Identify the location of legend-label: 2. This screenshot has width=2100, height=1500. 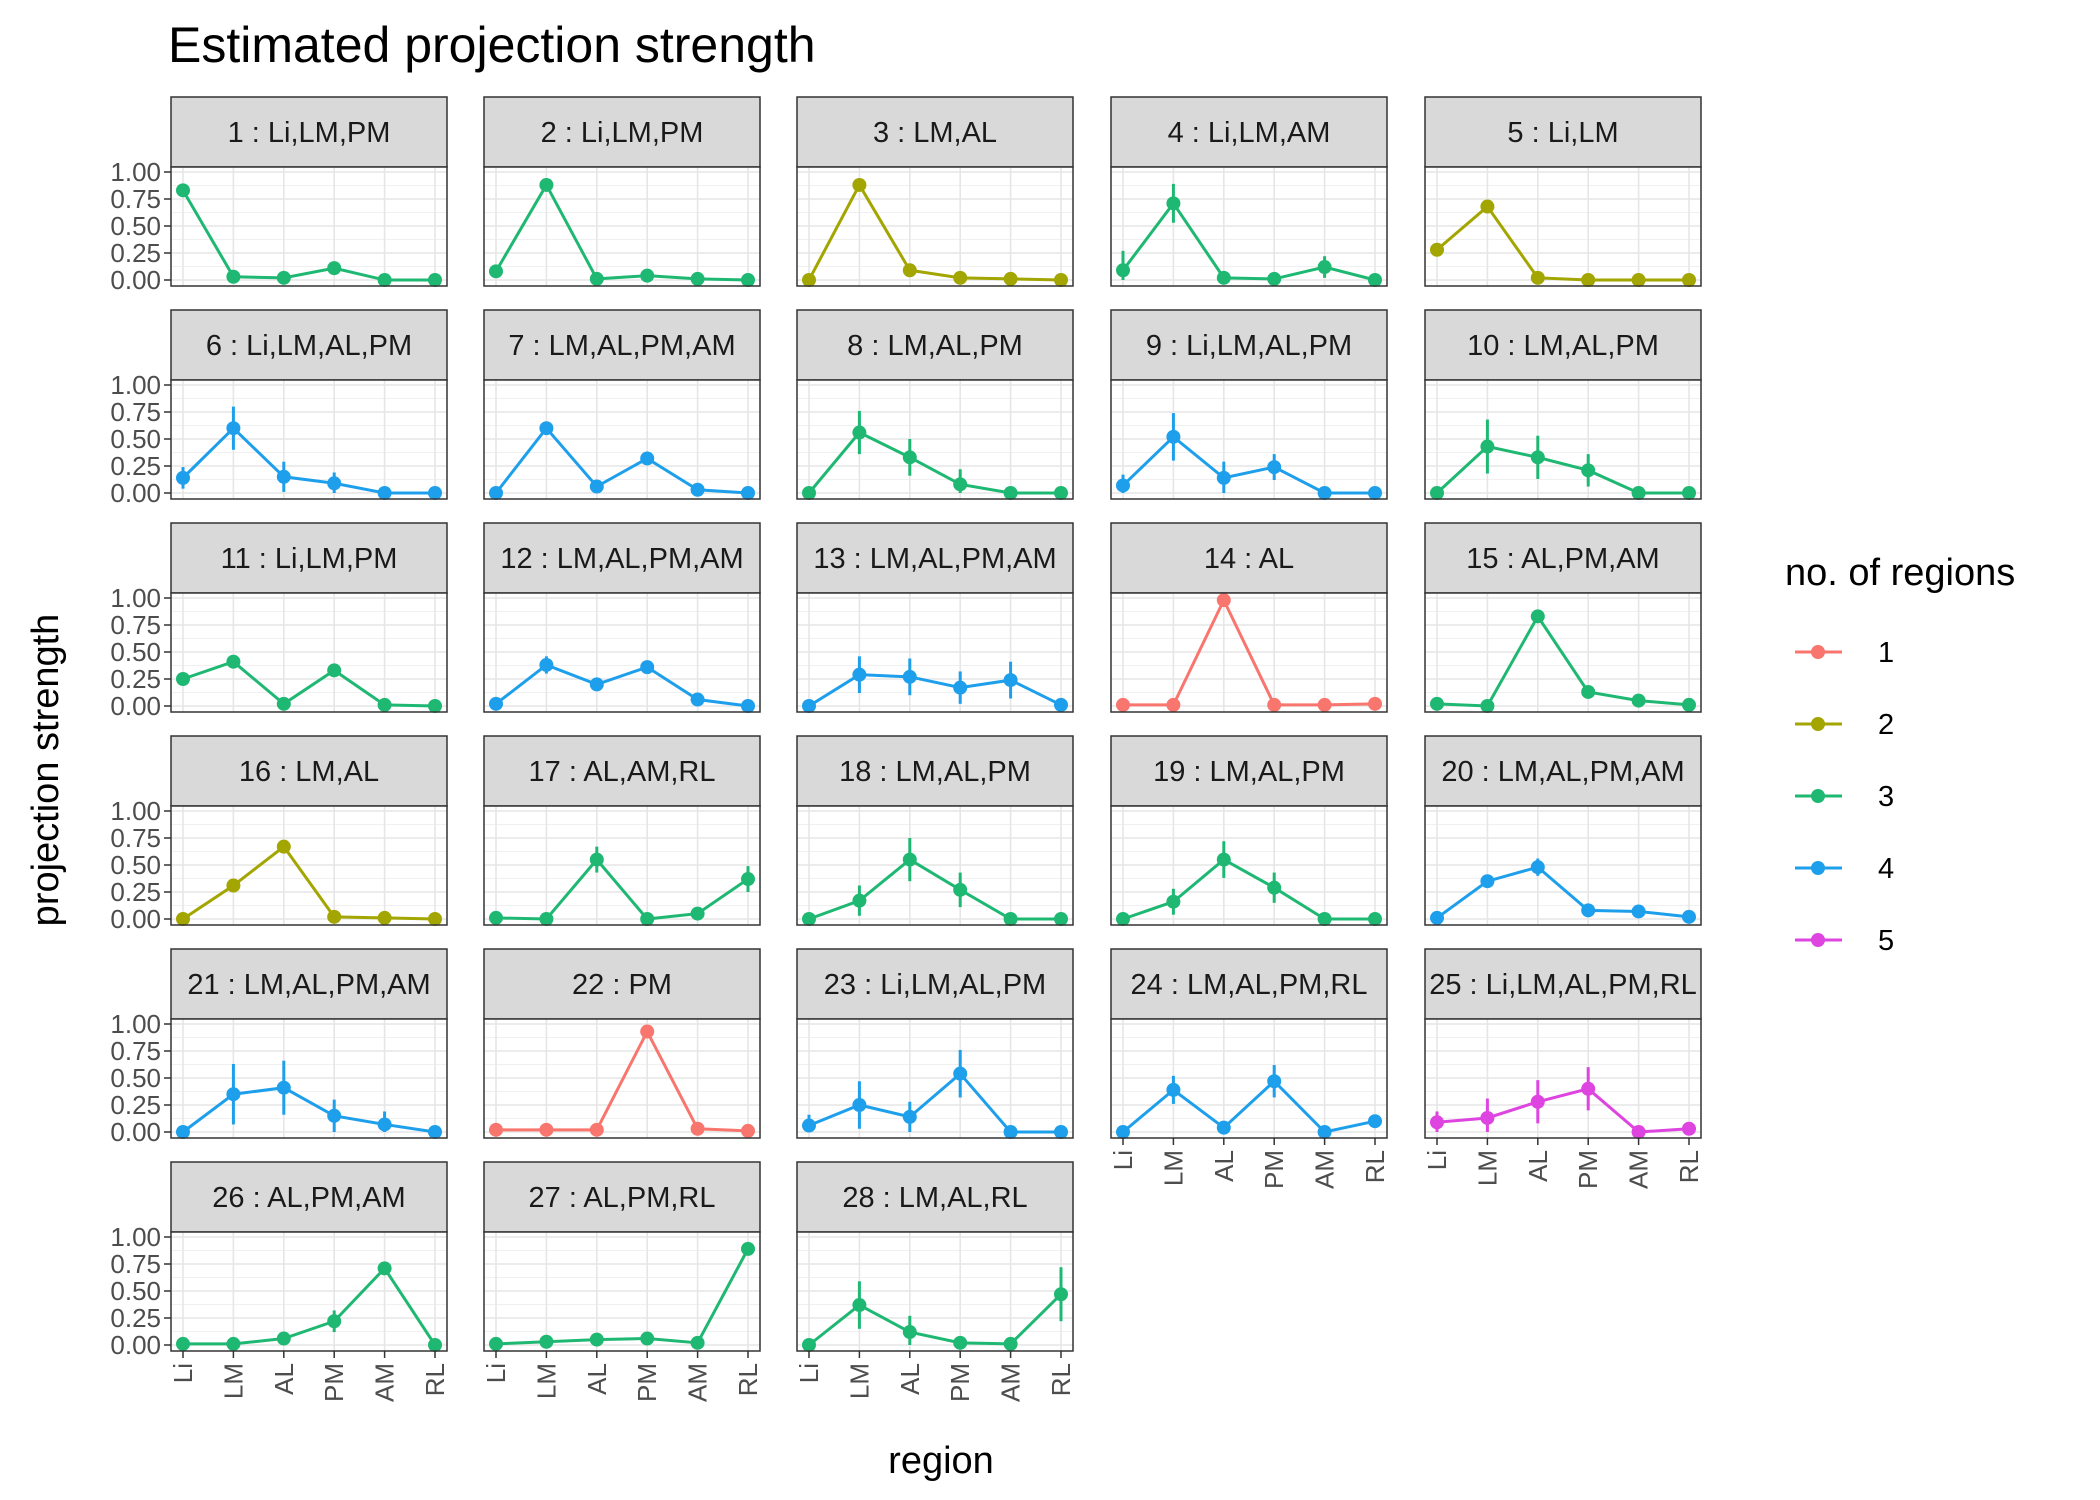
(1886, 725).